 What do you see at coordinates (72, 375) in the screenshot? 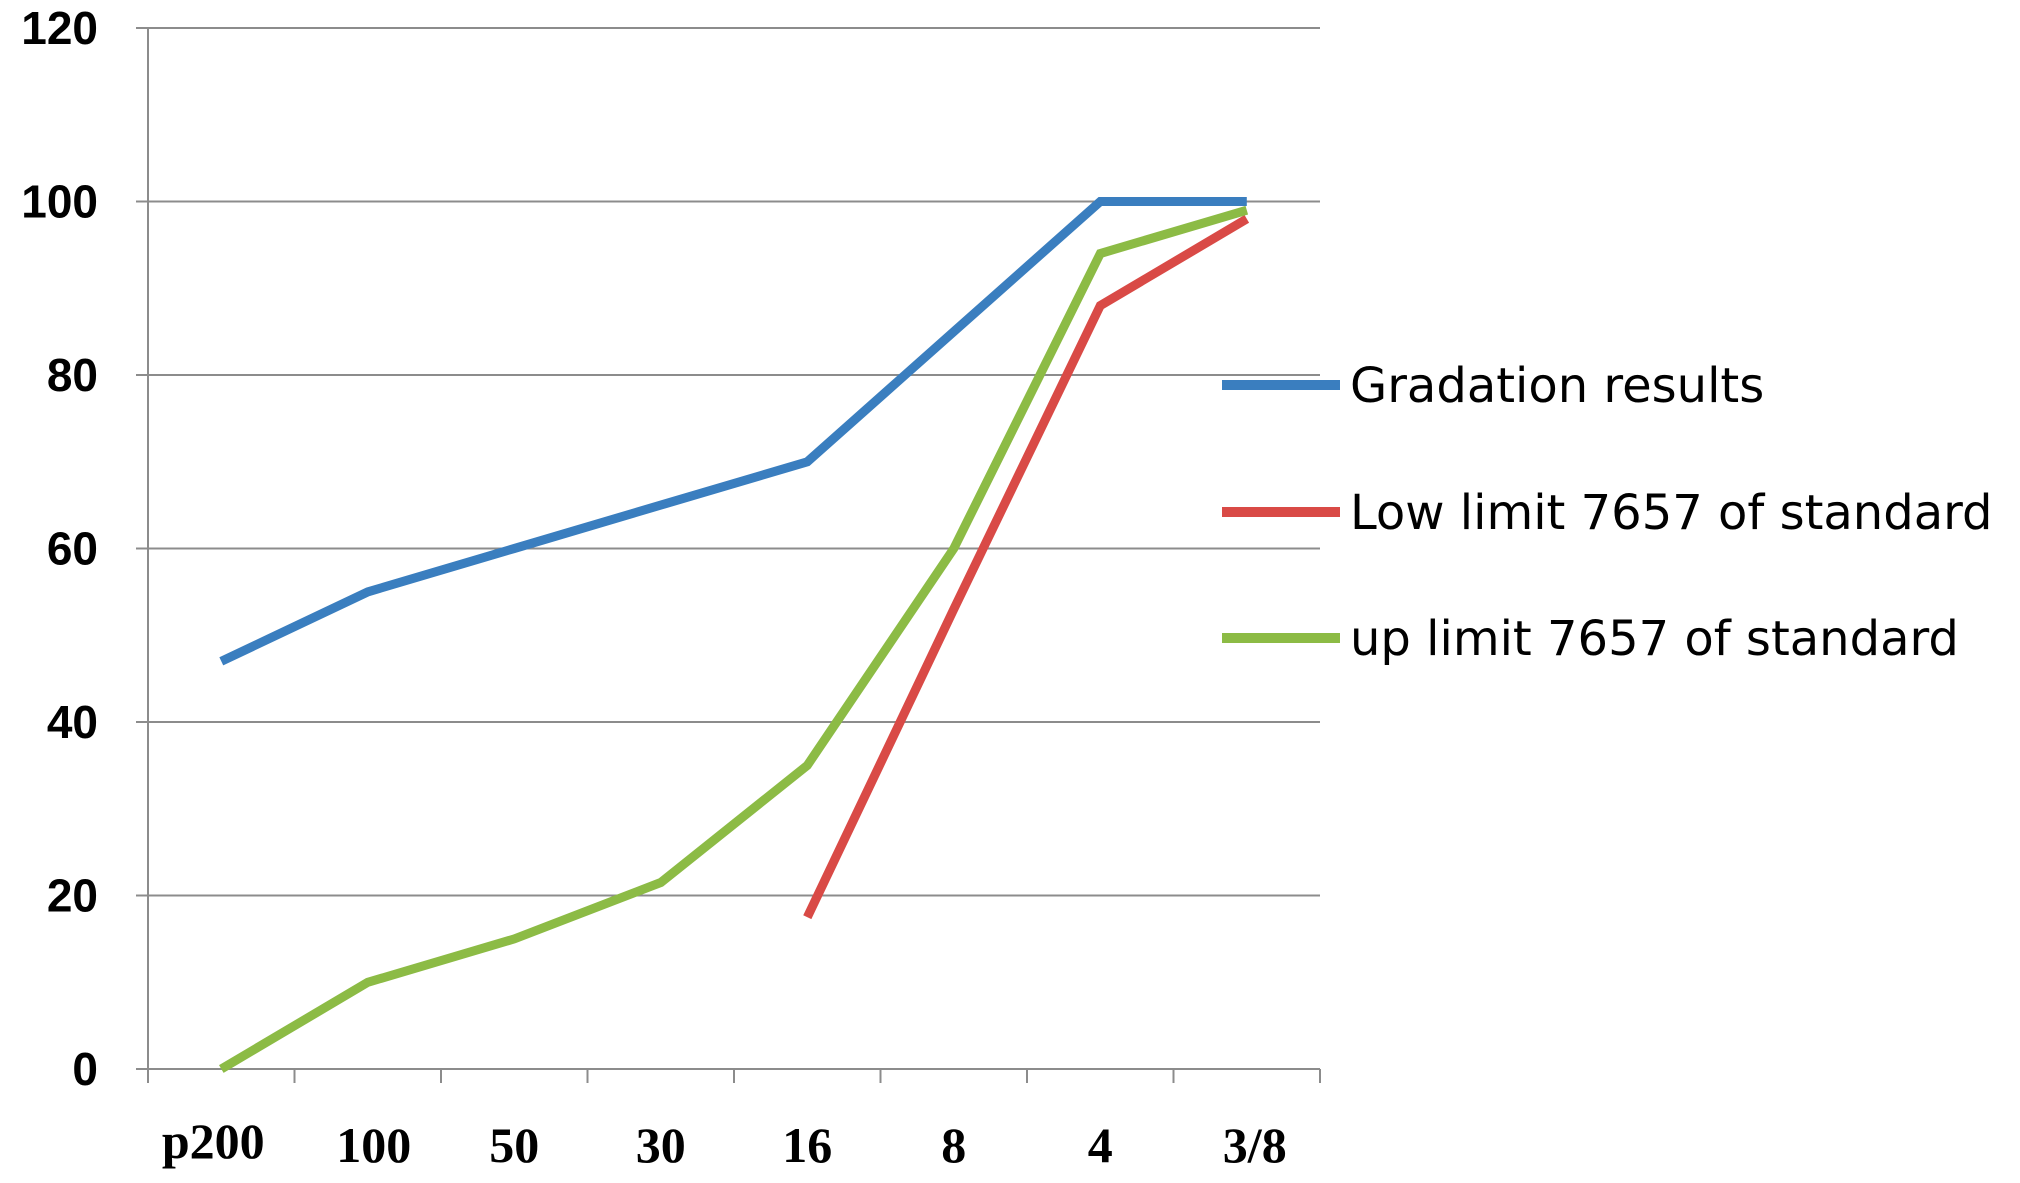
I see `y-tick-label: 80` at bounding box center [72, 375].